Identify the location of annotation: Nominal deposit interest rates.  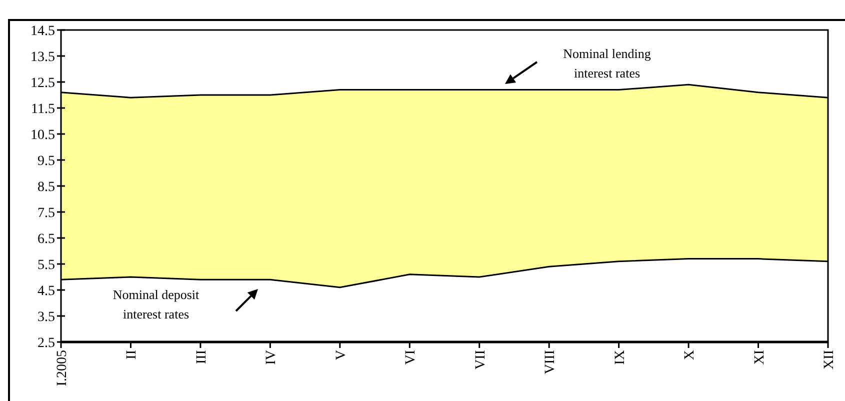
(156, 304).